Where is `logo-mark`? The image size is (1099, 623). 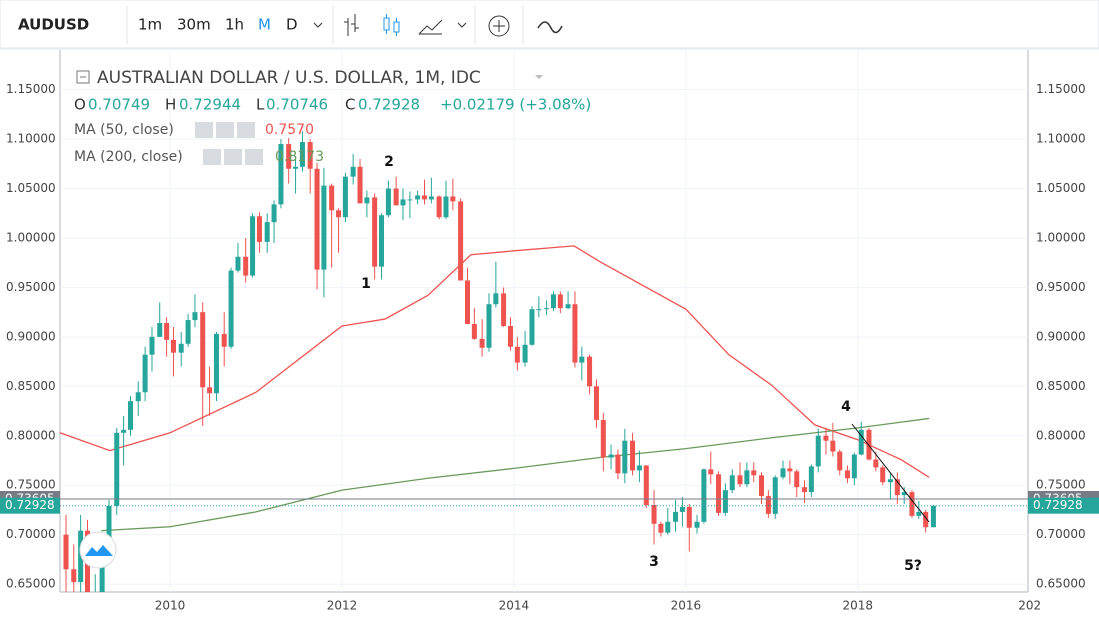 logo-mark is located at coordinates (99, 550).